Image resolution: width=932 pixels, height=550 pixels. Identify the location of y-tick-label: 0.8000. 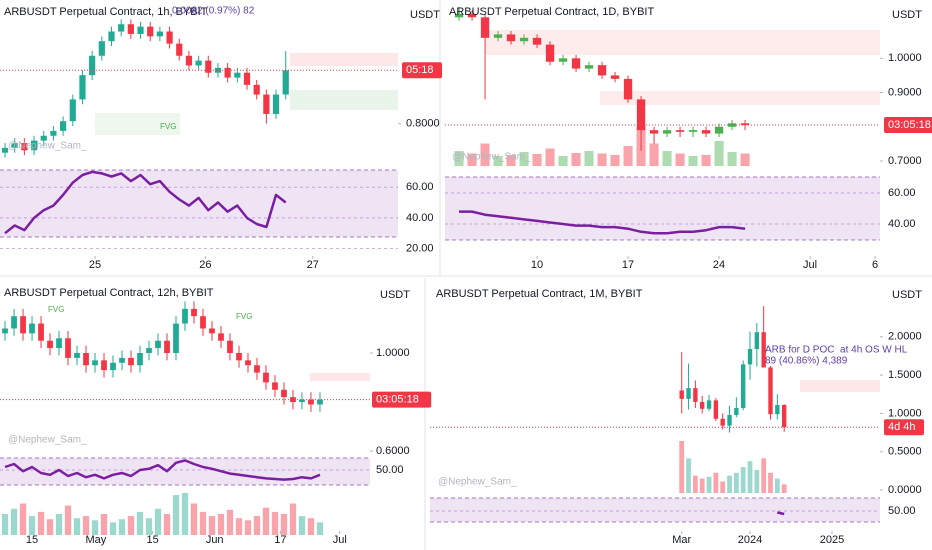
(423, 124).